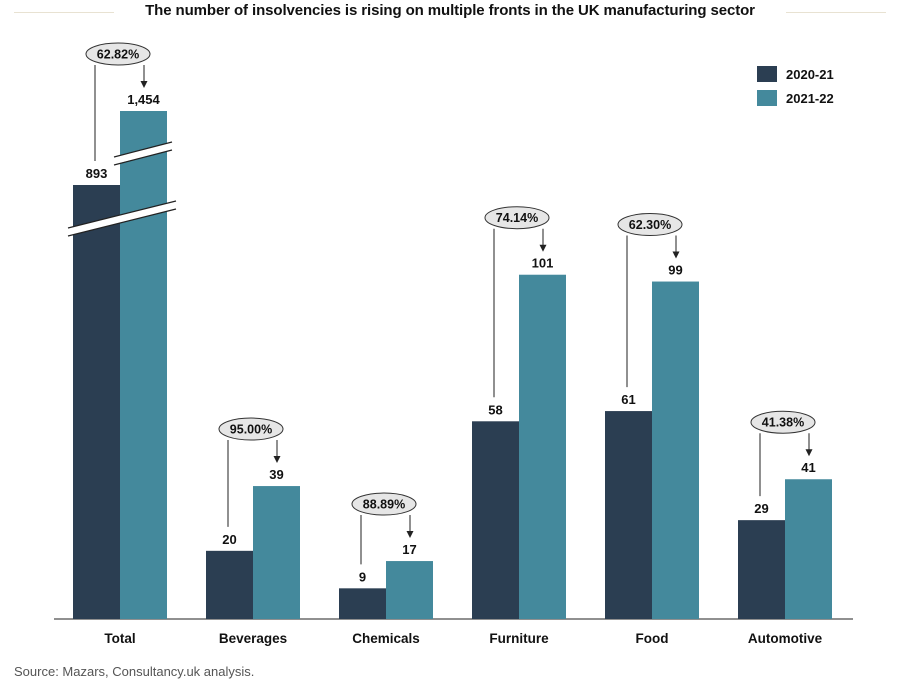 The height and width of the screenshot is (686, 900). Describe the element at coordinates (810, 98) in the screenshot. I see `legend-label-2021-22: 2021-22` at that location.